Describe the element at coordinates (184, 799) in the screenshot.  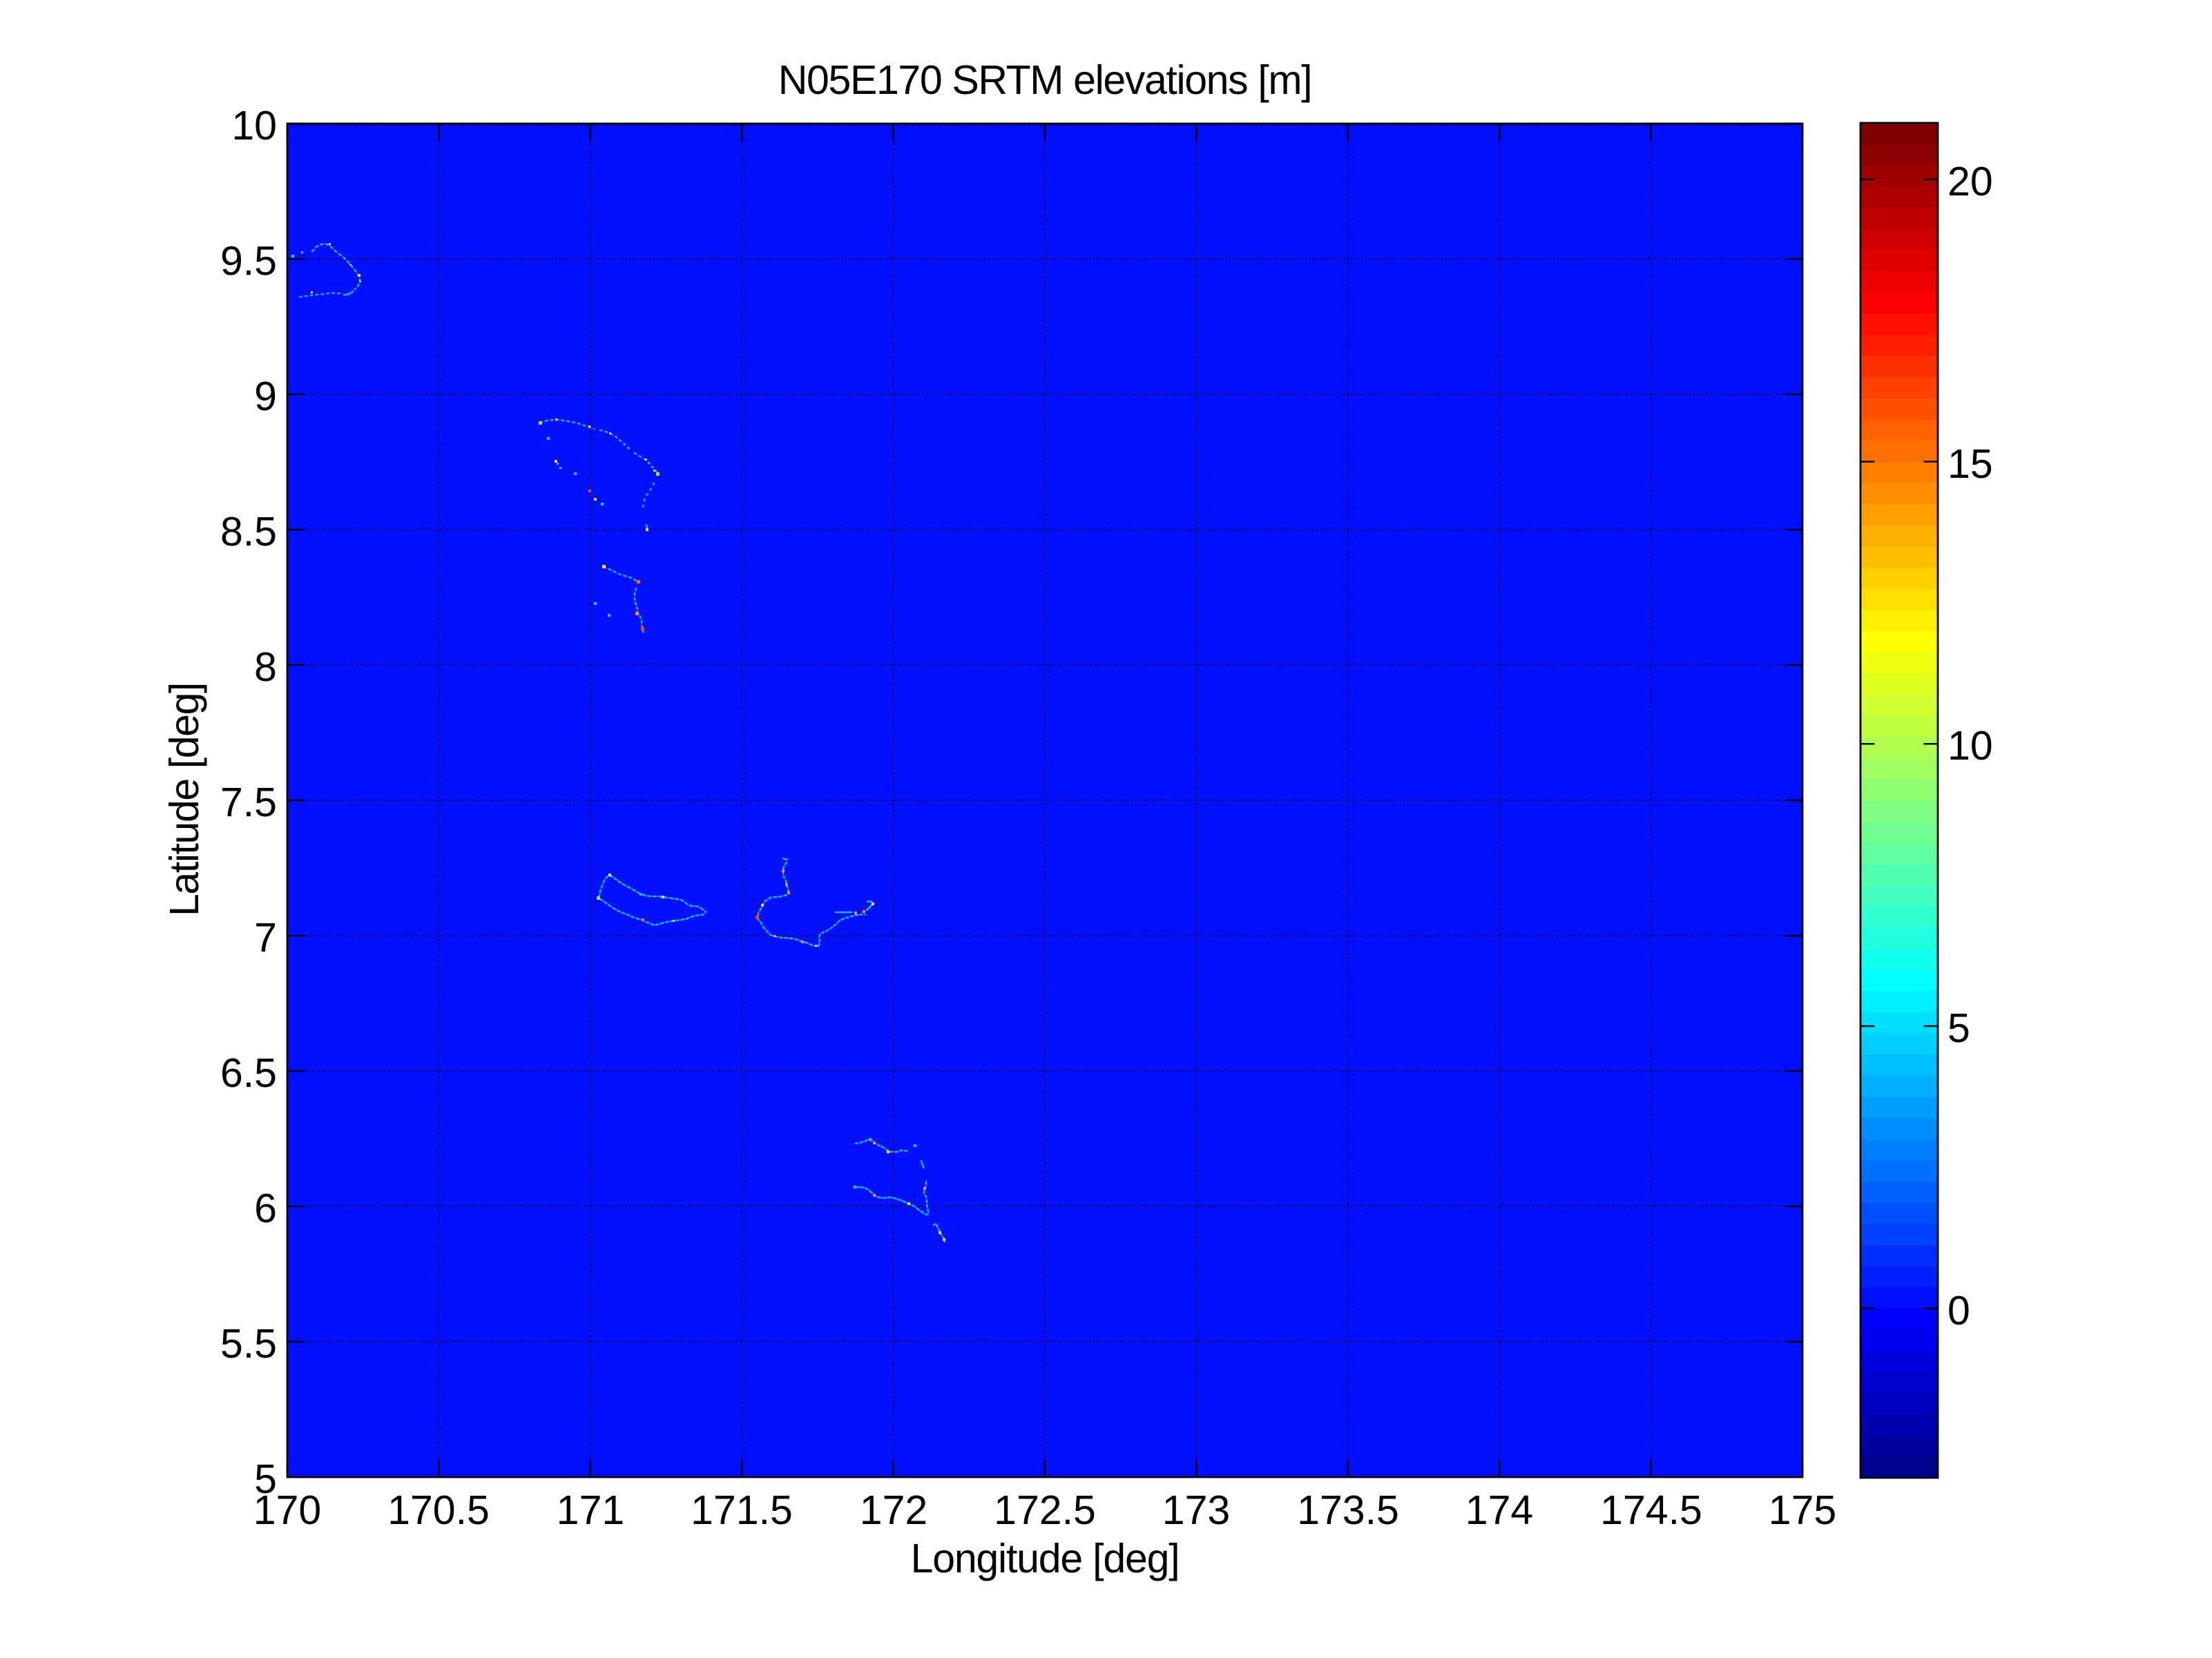
I see `svg-text: Latitude [deg]` at that location.